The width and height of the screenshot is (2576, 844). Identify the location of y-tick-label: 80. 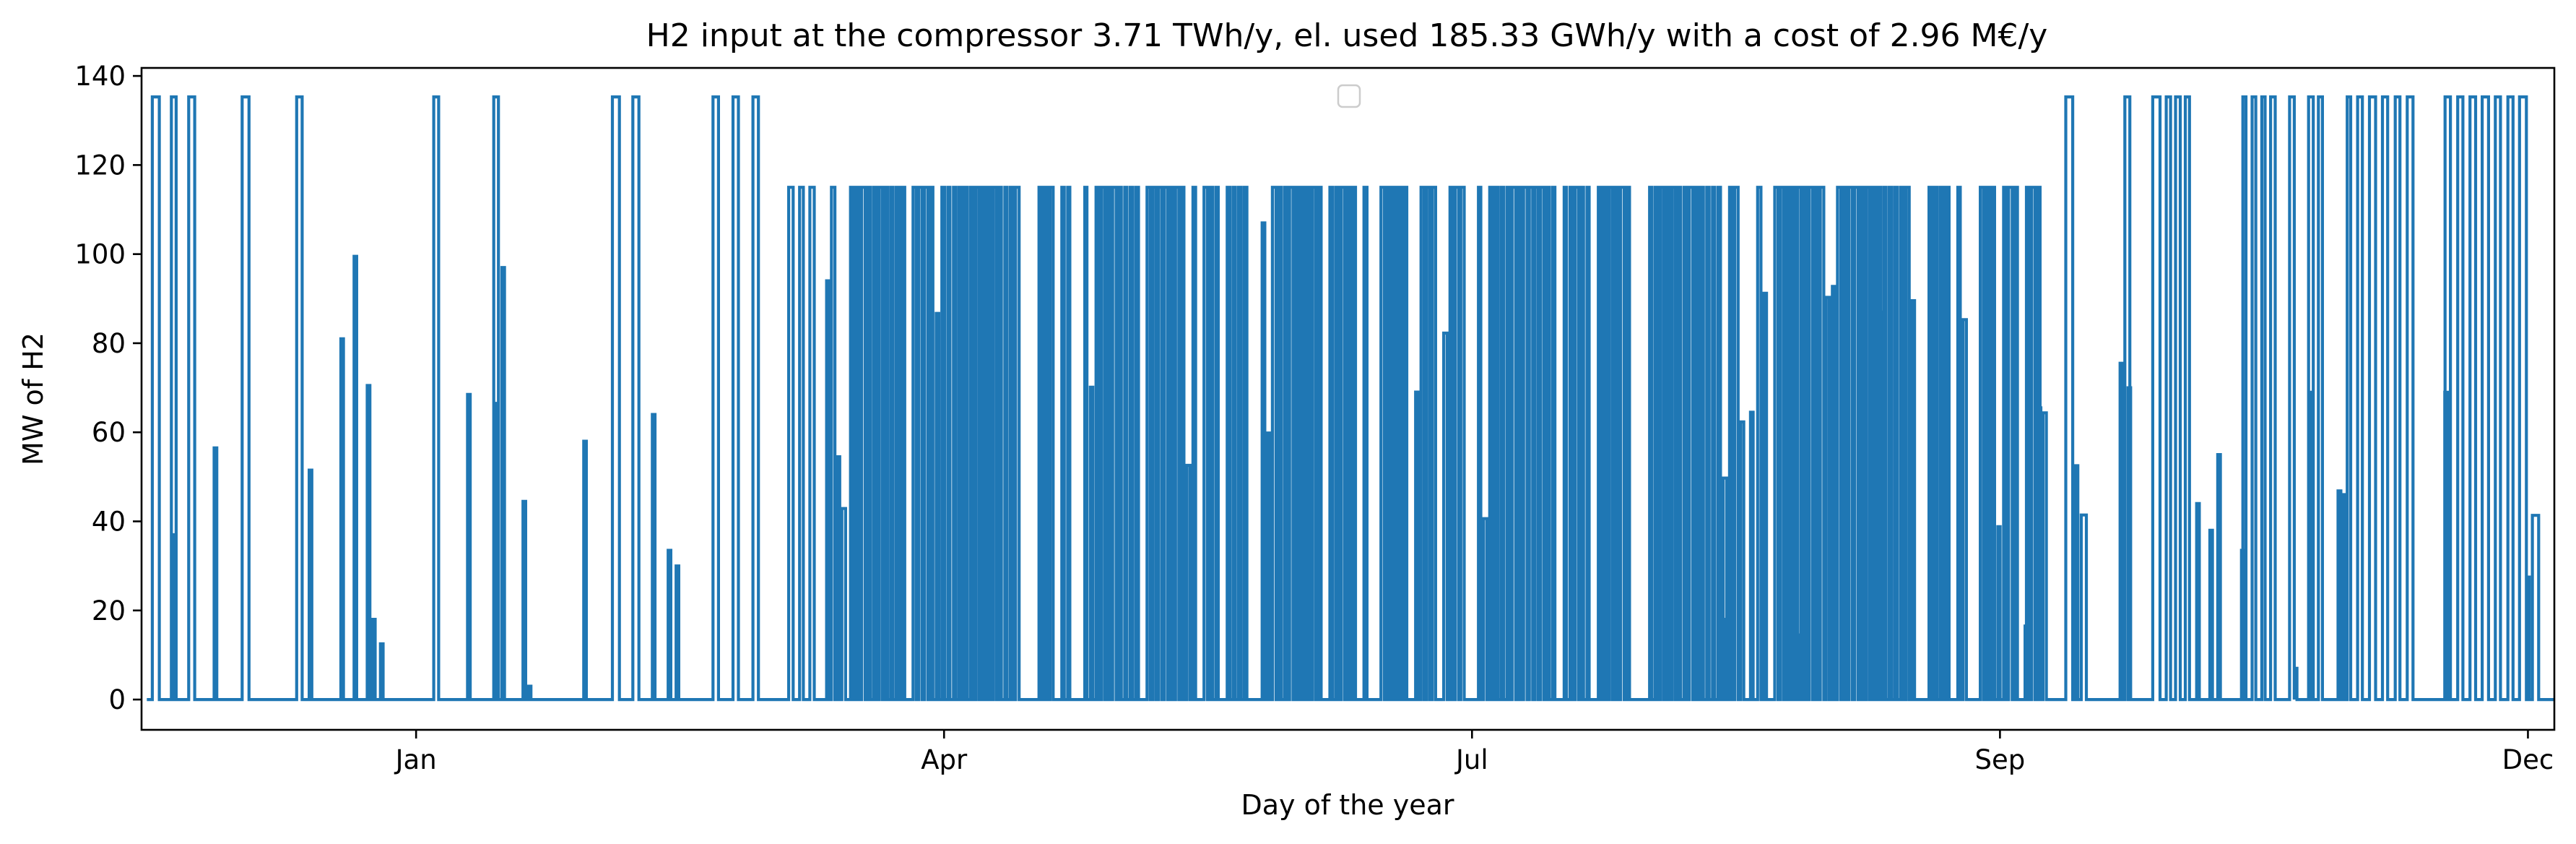
(109, 344).